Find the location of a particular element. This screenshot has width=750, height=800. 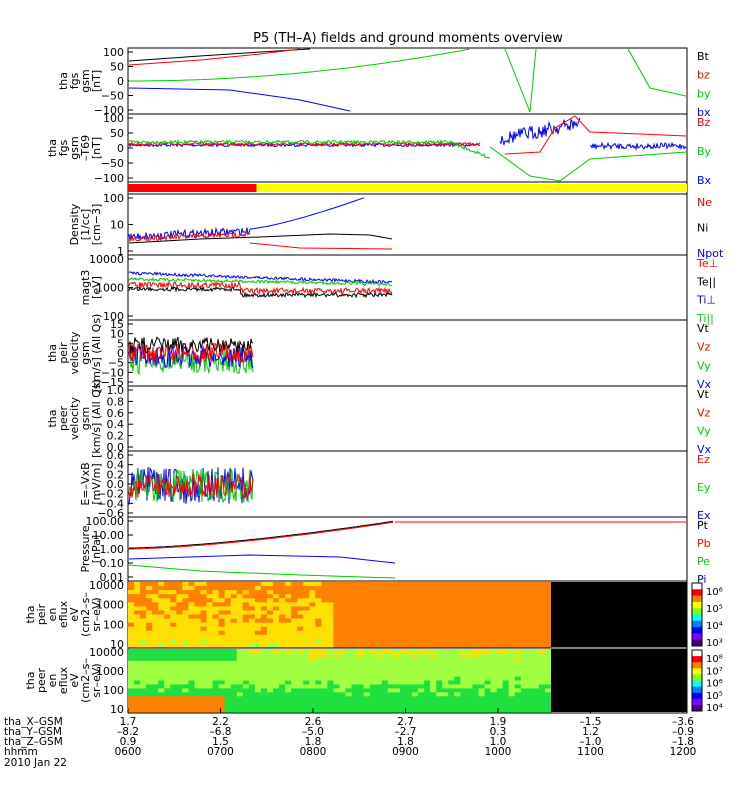

colorbar-frame is located at coordinates (697, 614).